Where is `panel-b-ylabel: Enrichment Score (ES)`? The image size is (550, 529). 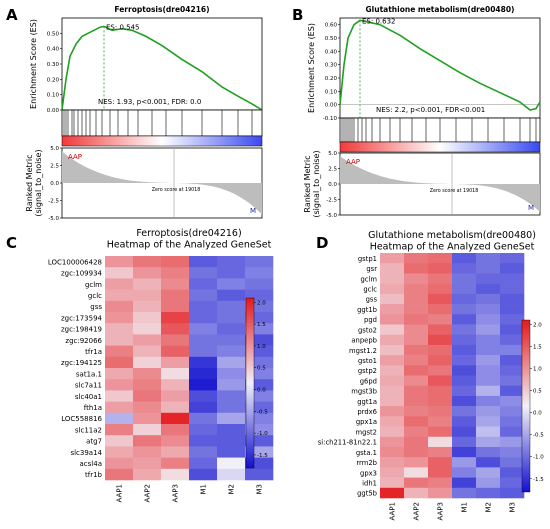
panel-b-ylabel: Enrichment Score (ES) is located at coordinates (311, 68).